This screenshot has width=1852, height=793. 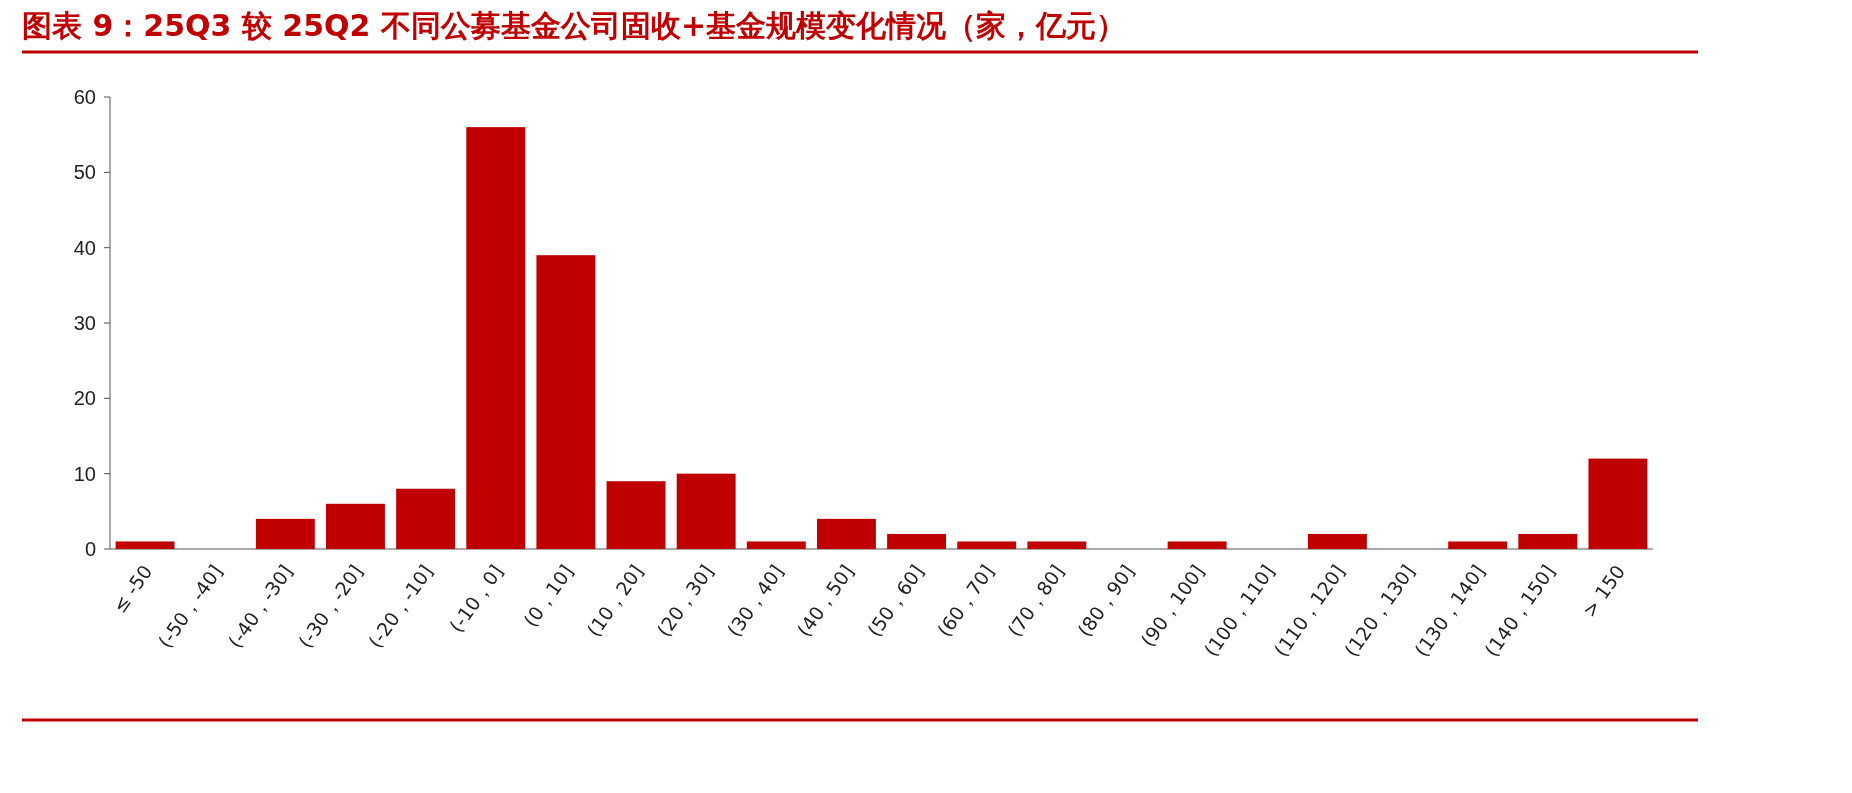 What do you see at coordinates (84, 97) in the screenshot?
I see `y-tick-label: 60` at bounding box center [84, 97].